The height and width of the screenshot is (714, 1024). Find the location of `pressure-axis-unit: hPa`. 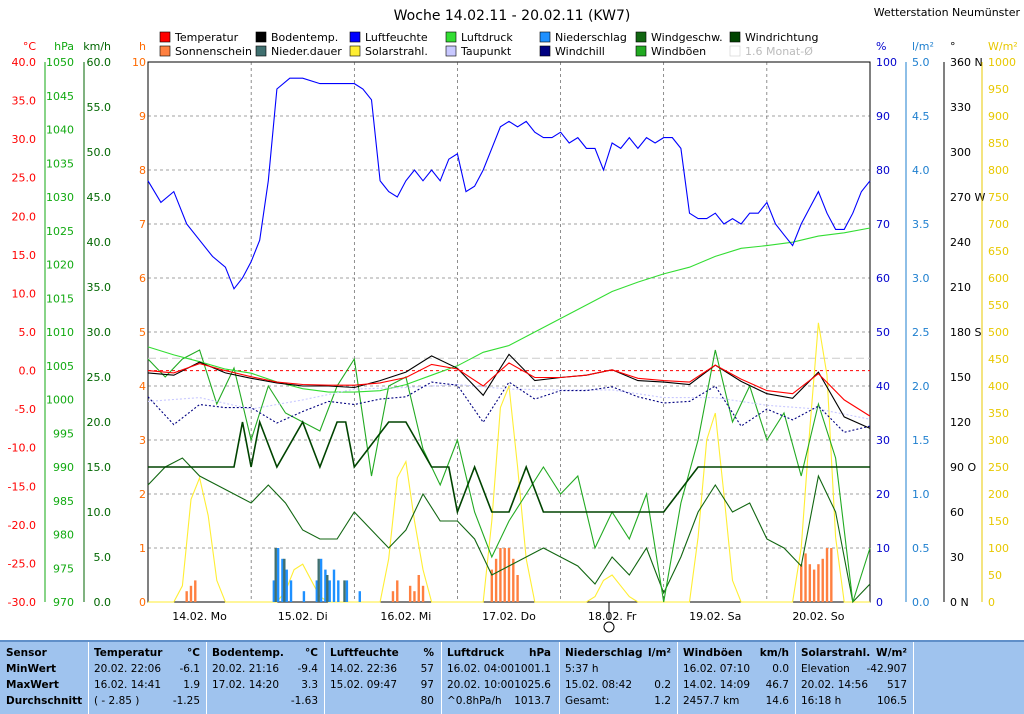

pressure-axis-unit: hPa is located at coordinates (64, 46).